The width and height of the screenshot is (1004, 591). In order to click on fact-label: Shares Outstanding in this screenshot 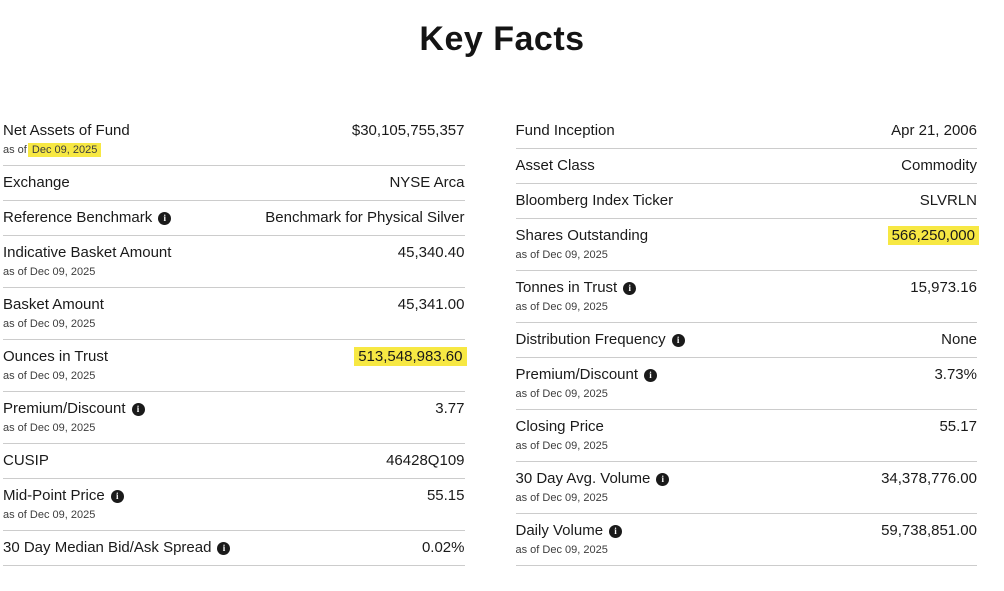, I will do `click(582, 235)`.